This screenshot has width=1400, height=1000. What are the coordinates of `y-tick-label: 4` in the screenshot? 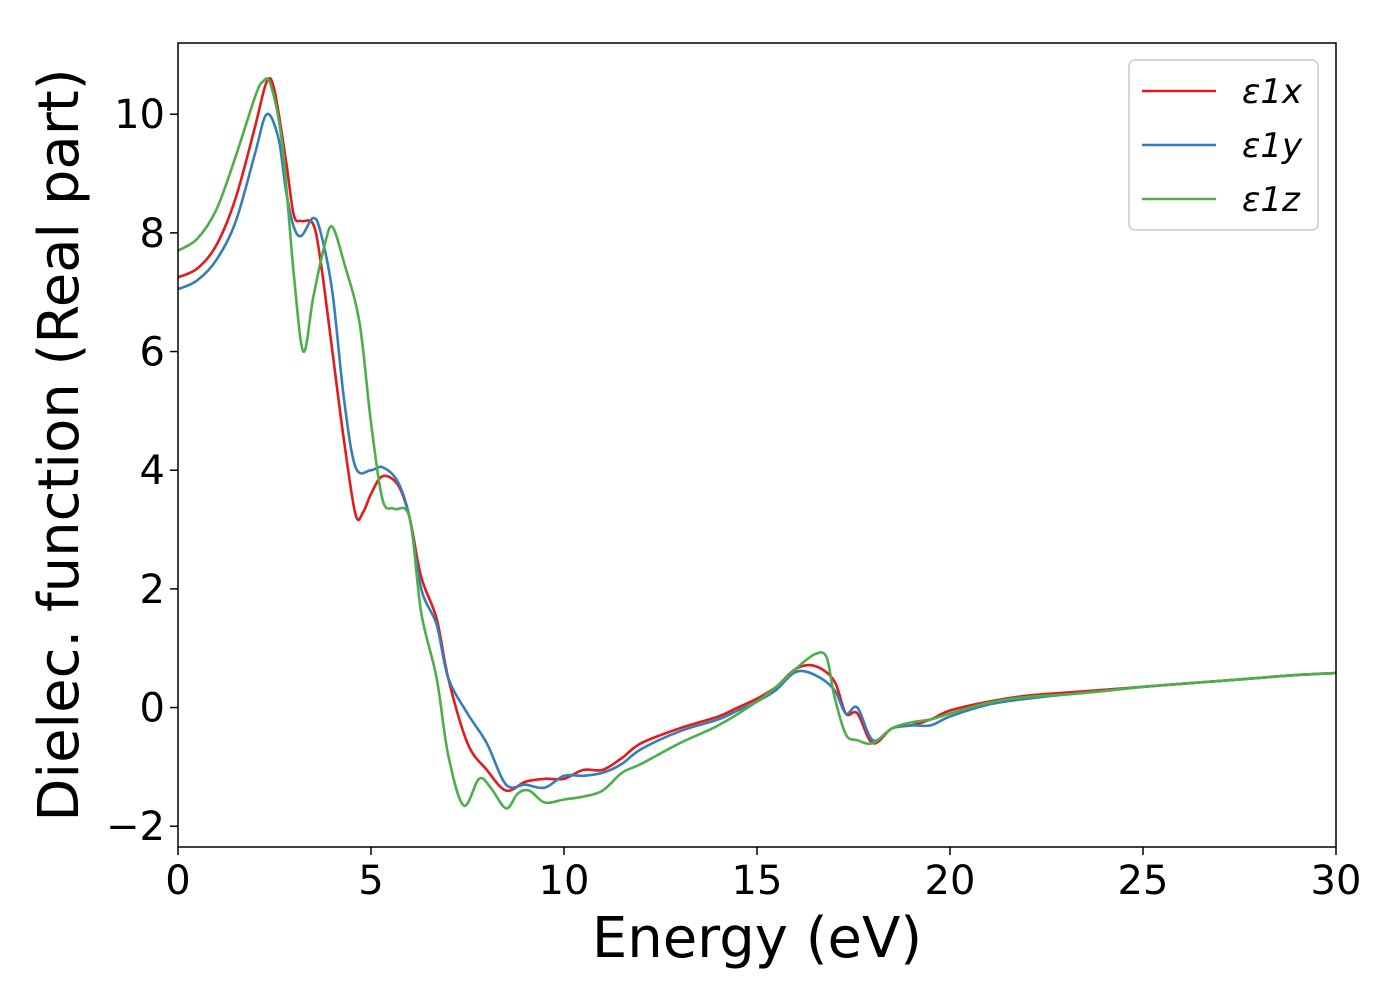 It's located at (152, 471).